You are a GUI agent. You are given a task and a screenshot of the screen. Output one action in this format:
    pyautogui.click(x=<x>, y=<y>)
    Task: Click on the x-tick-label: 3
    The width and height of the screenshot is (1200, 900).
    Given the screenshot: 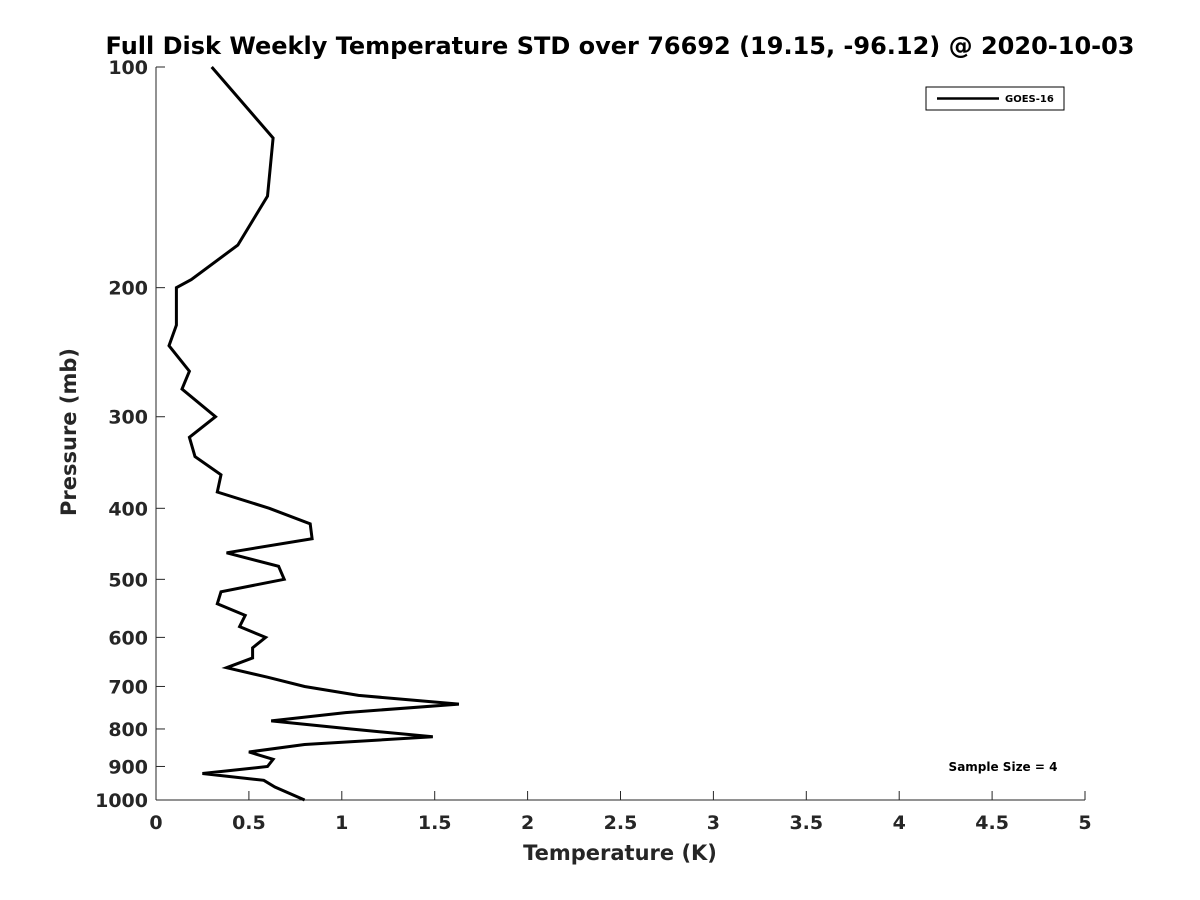 What is the action you would take?
    pyautogui.click(x=713, y=823)
    